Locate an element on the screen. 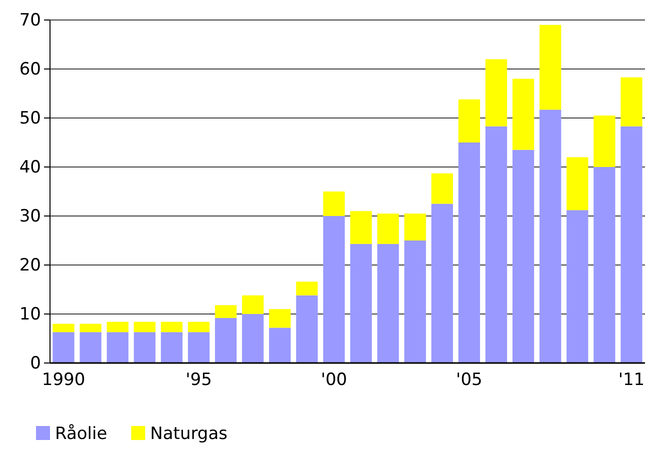 The width and height of the screenshot is (651, 453). y-tick-label: 50 is located at coordinates (30, 118).